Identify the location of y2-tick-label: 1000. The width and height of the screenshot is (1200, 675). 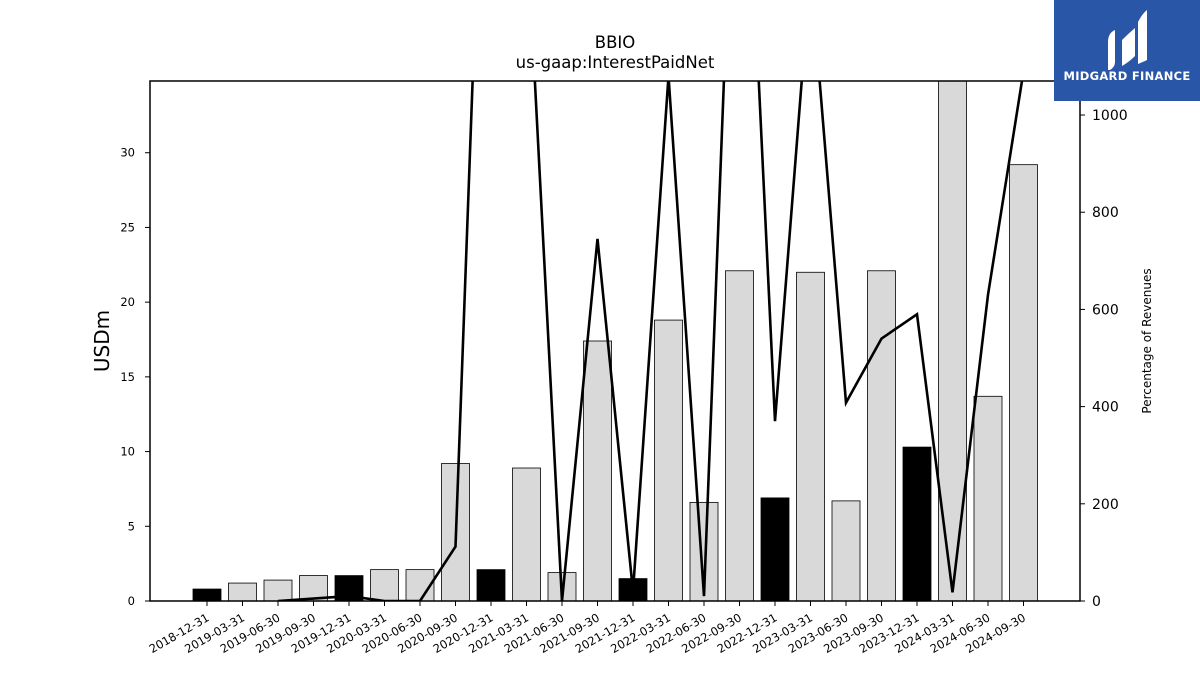
(1110, 116).